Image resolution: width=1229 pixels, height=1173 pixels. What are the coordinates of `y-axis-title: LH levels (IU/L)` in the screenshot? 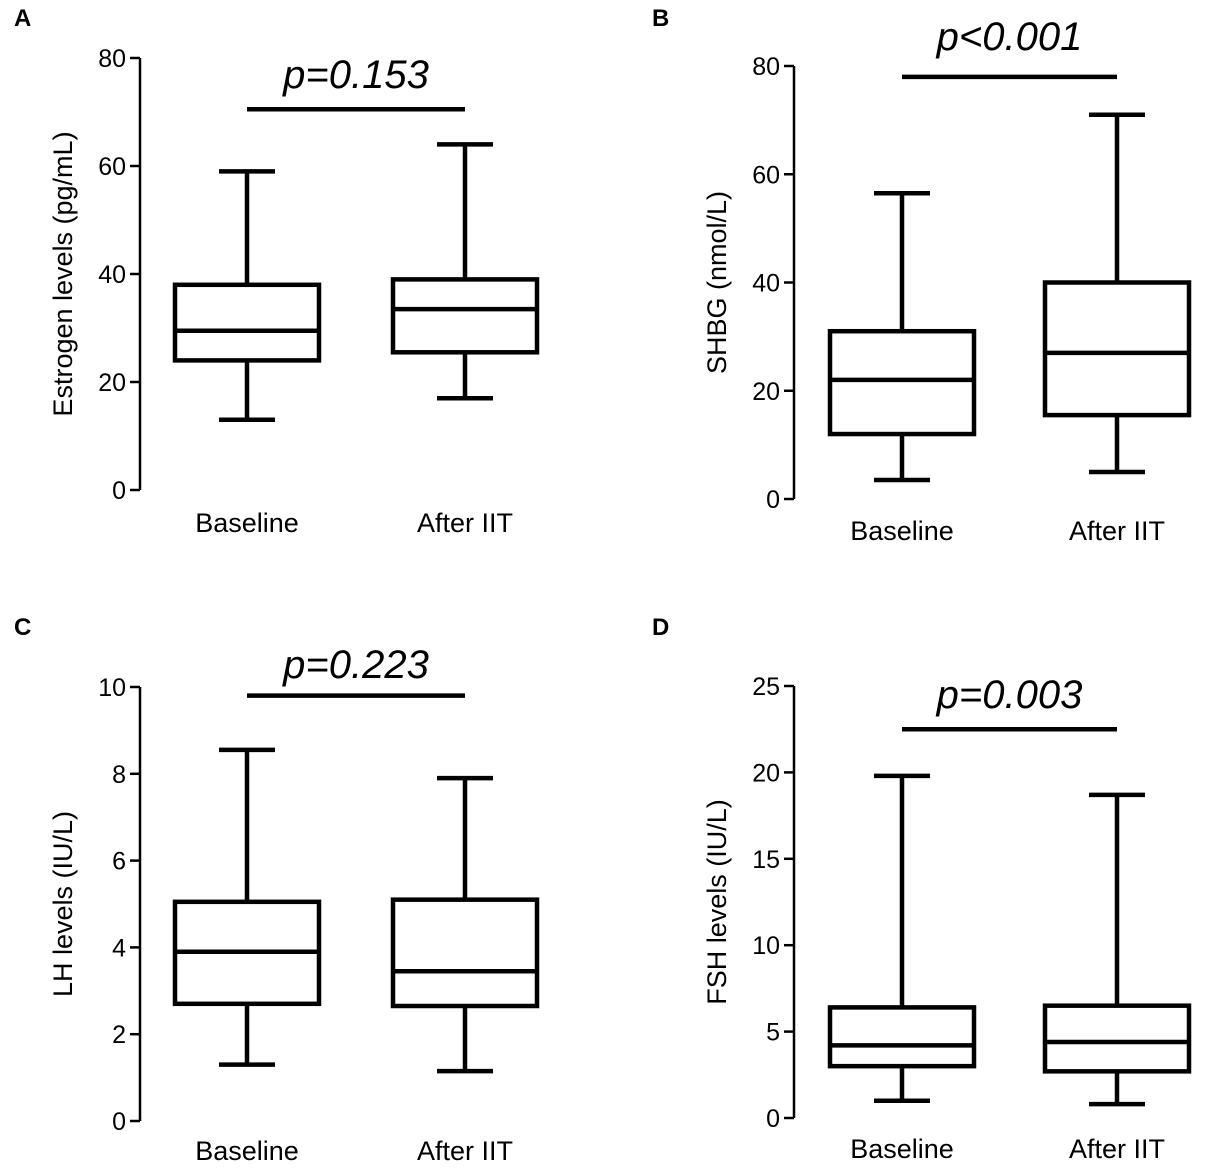 It's located at (63, 904).